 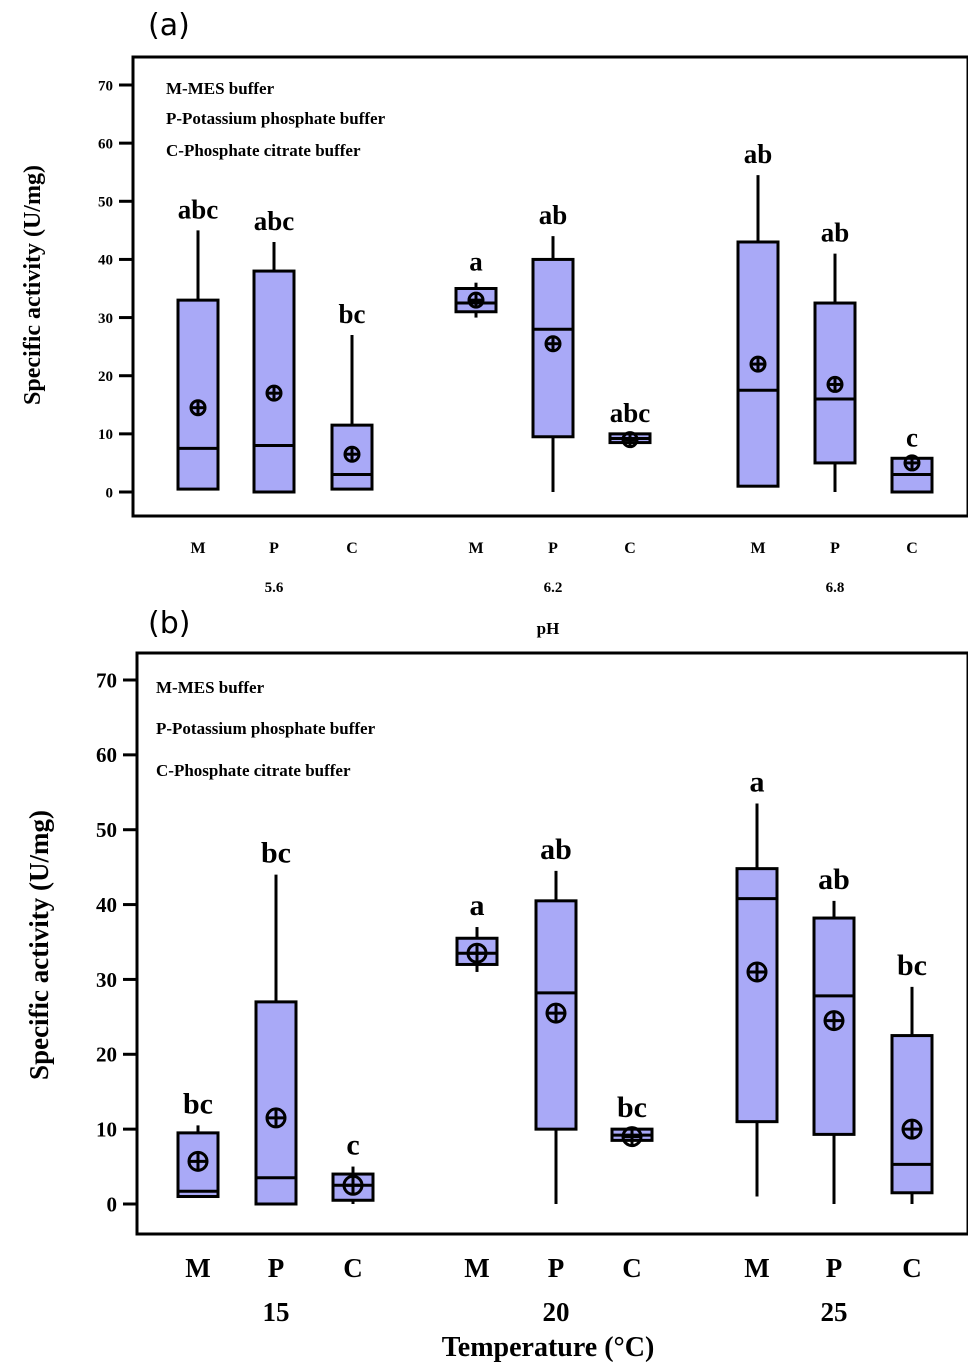 What do you see at coordinates (556, 1312) in the screenshot?
I see `x-group-label: 20` at bounding box center [556, 1312].